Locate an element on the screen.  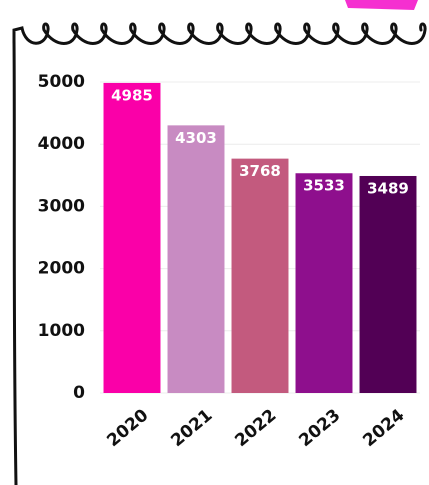
y-tick-label: 5000 is located at coordinates (61, 82).